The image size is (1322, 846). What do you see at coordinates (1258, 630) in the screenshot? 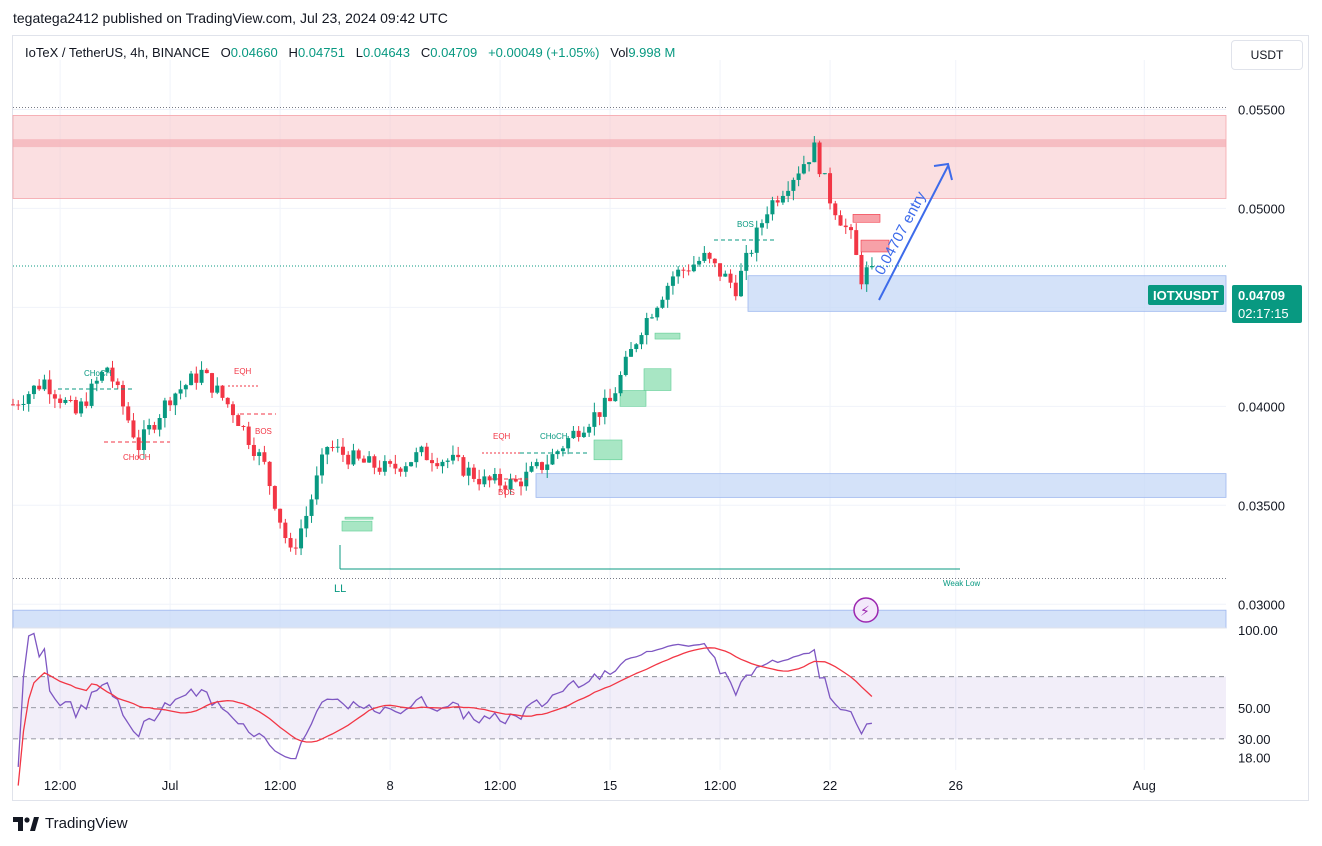
I see `rsi-tick-label: 100.00` at bounding box center [1258, 630].